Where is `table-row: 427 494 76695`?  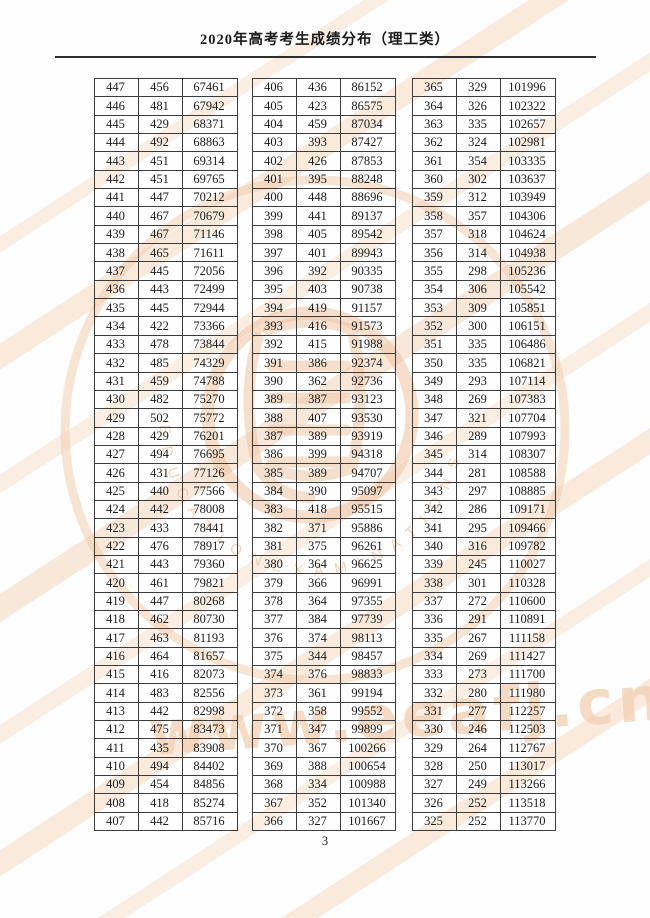 table-row: 427 494 76695 is located at coordinates (166, 454).